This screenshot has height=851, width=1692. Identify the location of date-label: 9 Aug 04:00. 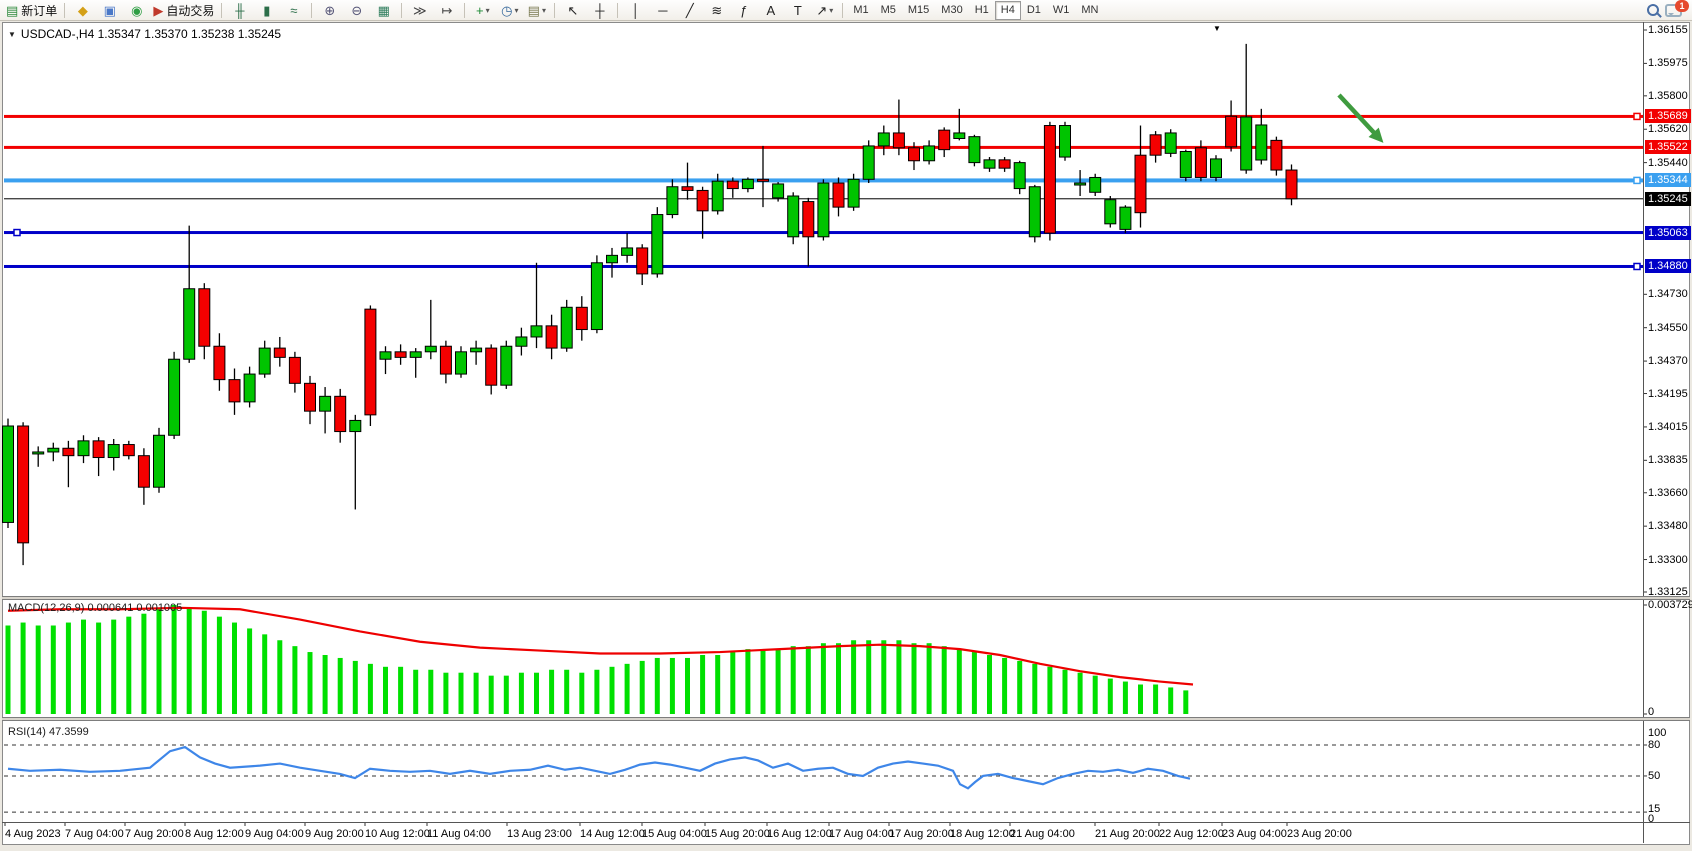
(274, 834).